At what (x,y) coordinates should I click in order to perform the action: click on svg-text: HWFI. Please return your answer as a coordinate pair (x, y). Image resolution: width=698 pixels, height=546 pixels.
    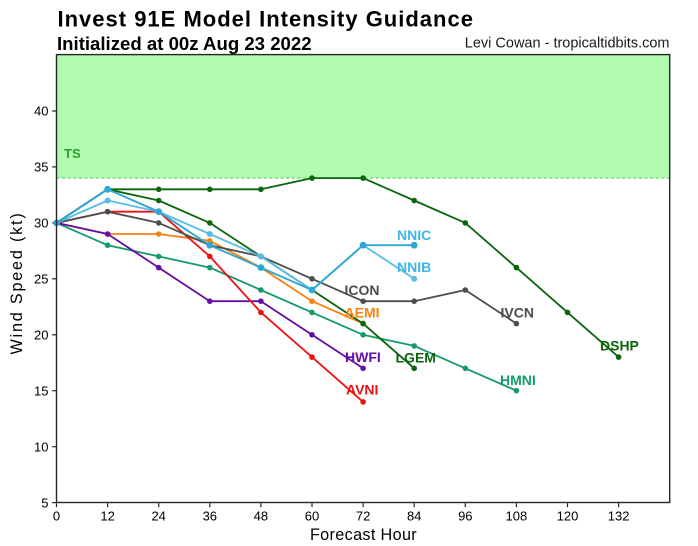
    Looking at the image, I should click on (363, 357).